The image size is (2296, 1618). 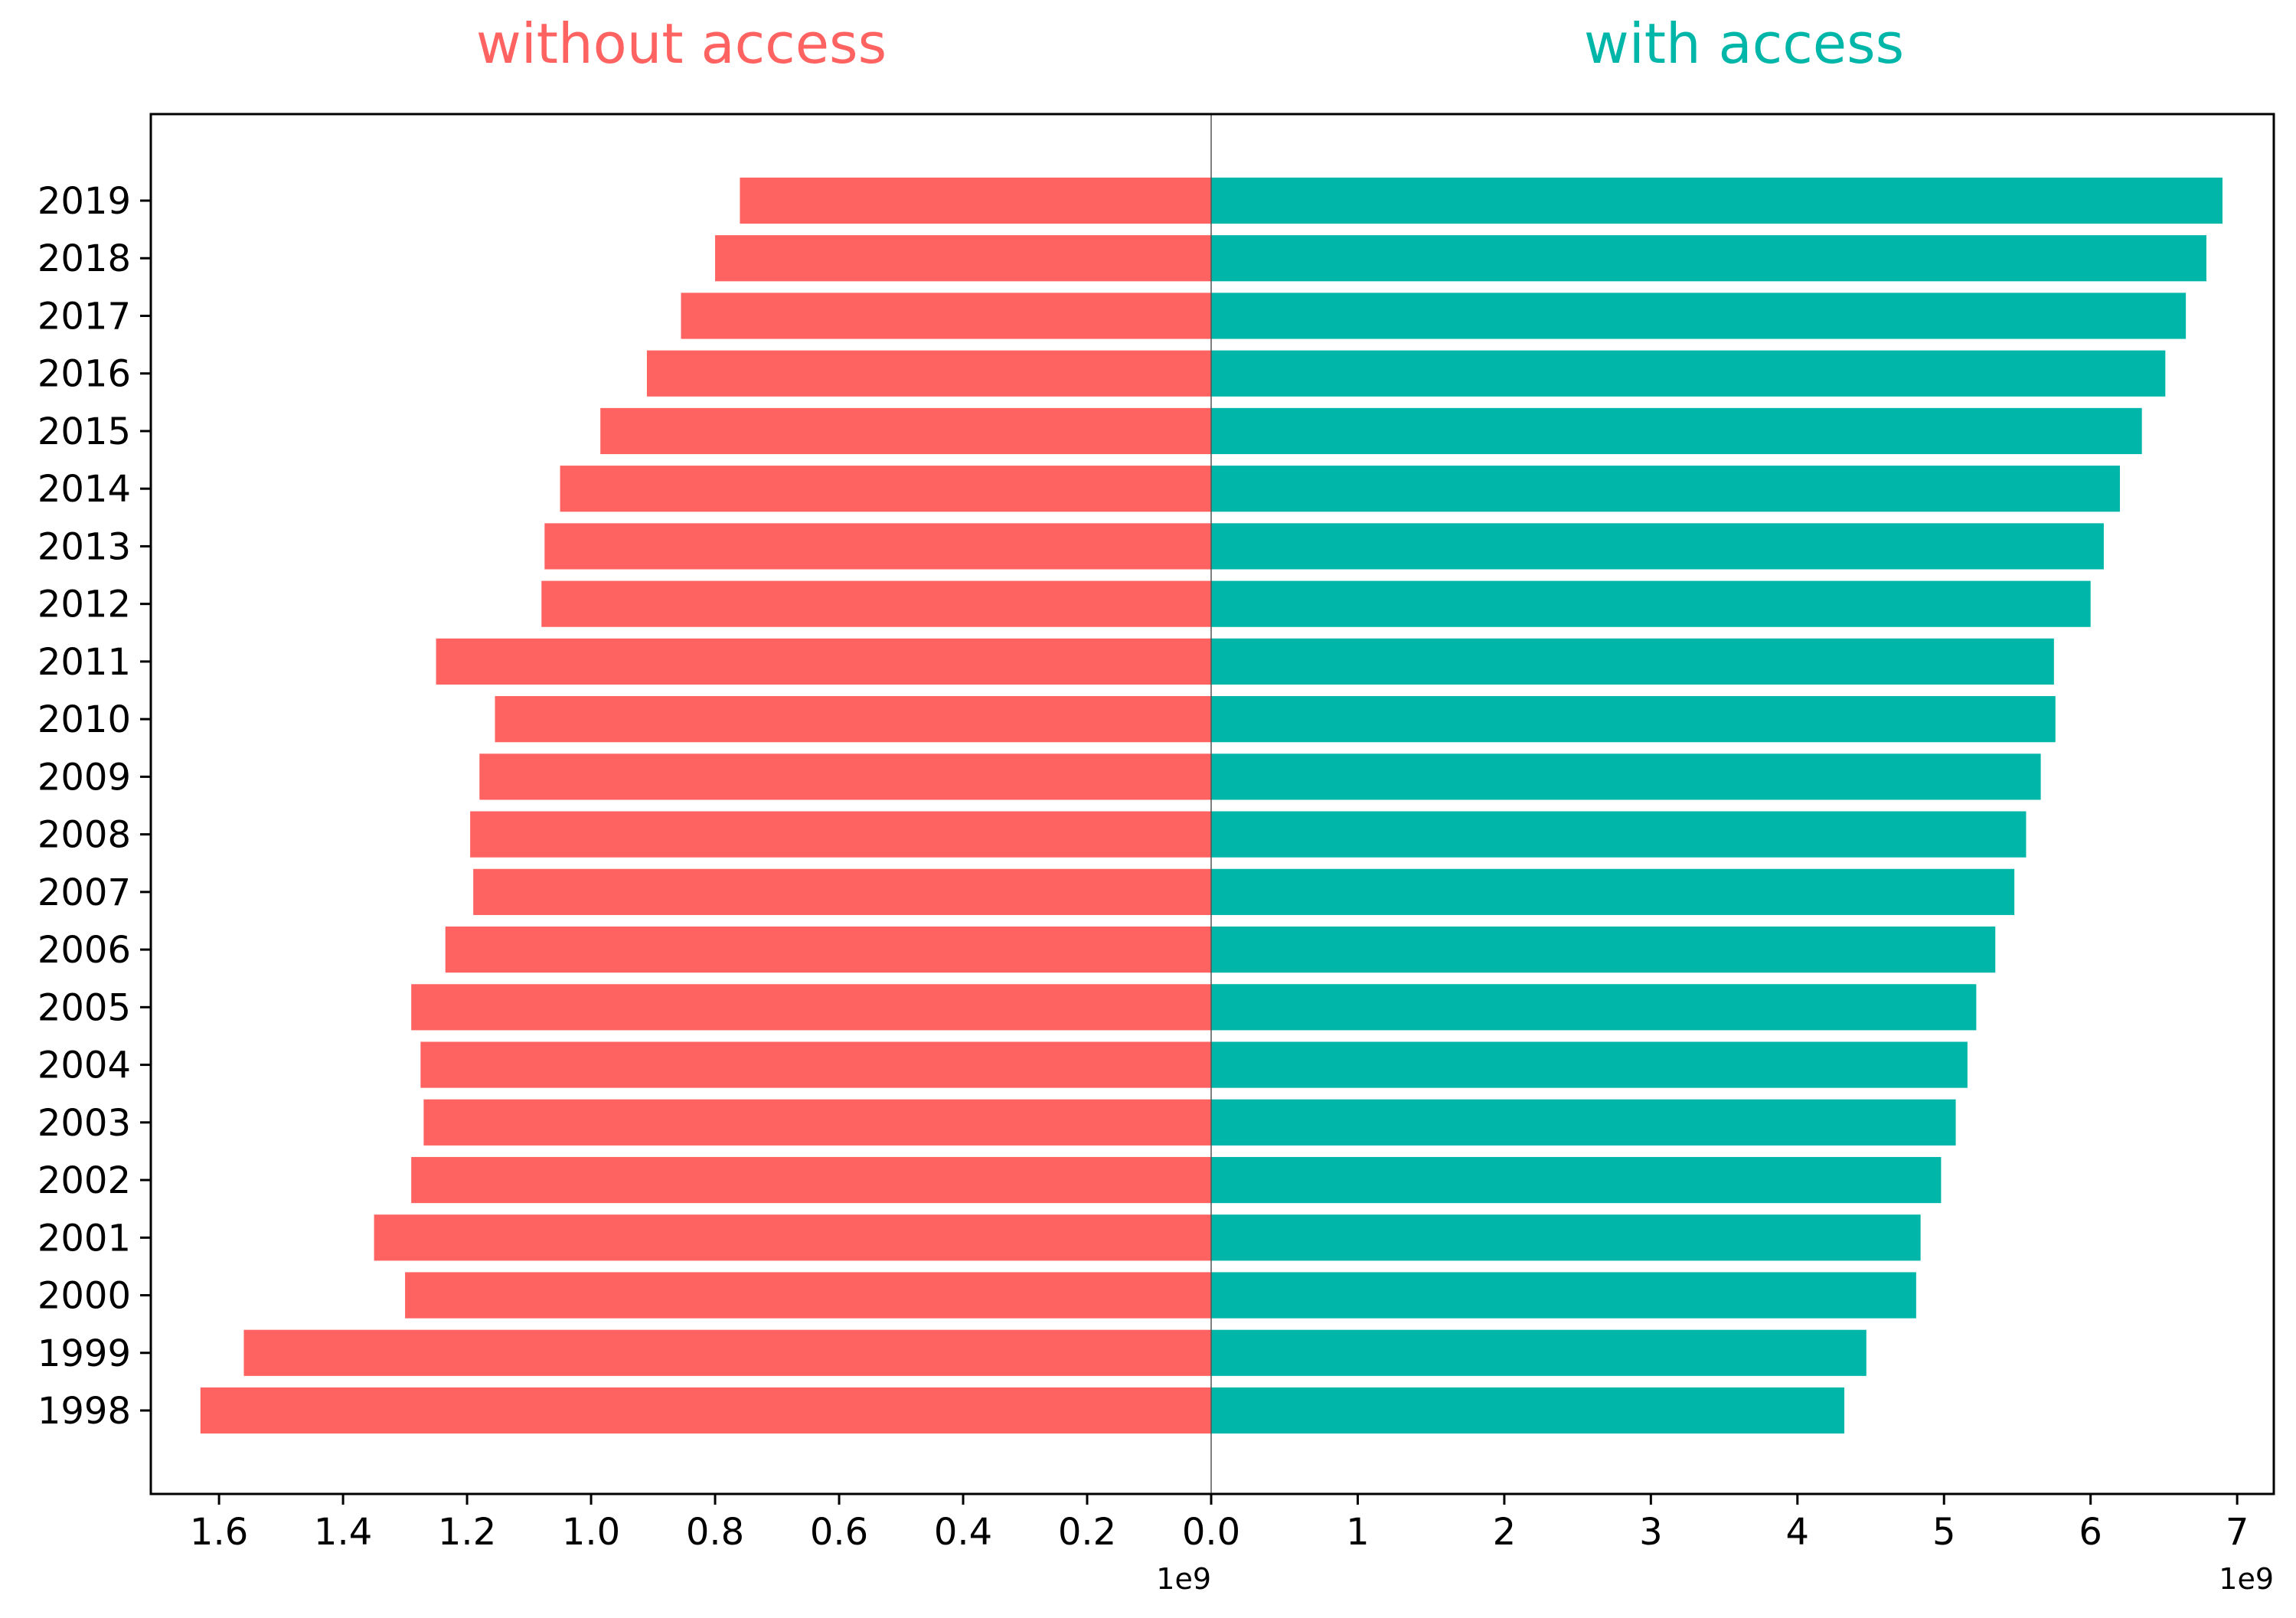 I want to click on left-x-tick-label: 0.0, so click(x=1211, y=1532).